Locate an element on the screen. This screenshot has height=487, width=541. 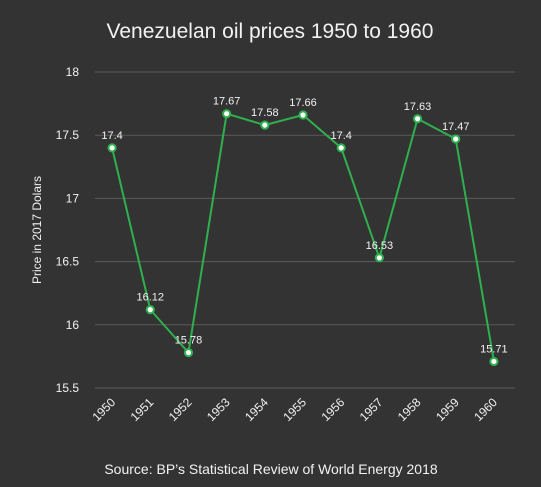
x-tick-label: 1960 is located at coordinates (485, 409).